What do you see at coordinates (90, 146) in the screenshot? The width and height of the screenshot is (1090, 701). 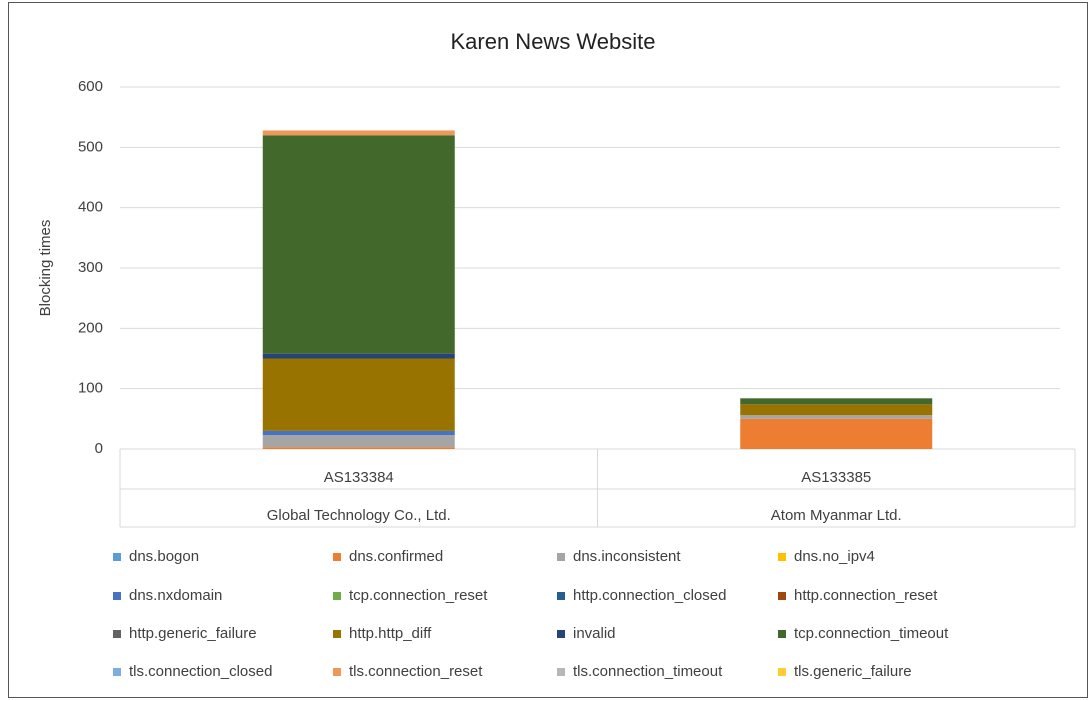 I see `y-tick-label: 500` at bounding box center [90, 146].